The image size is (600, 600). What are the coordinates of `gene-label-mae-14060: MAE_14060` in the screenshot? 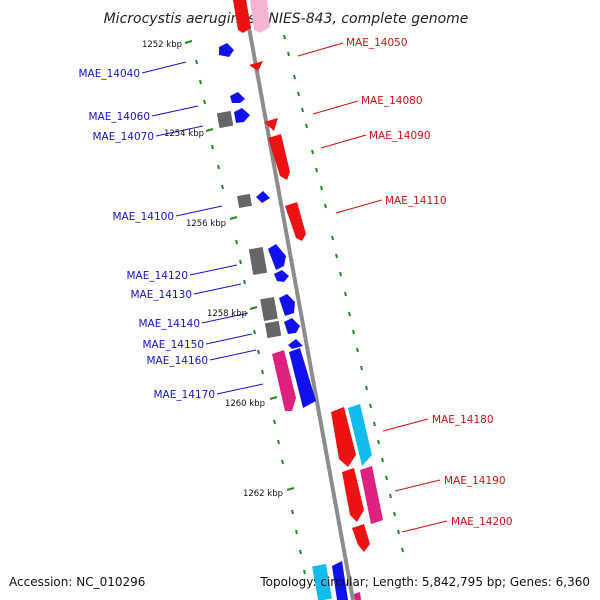 It's located at (119, 117).